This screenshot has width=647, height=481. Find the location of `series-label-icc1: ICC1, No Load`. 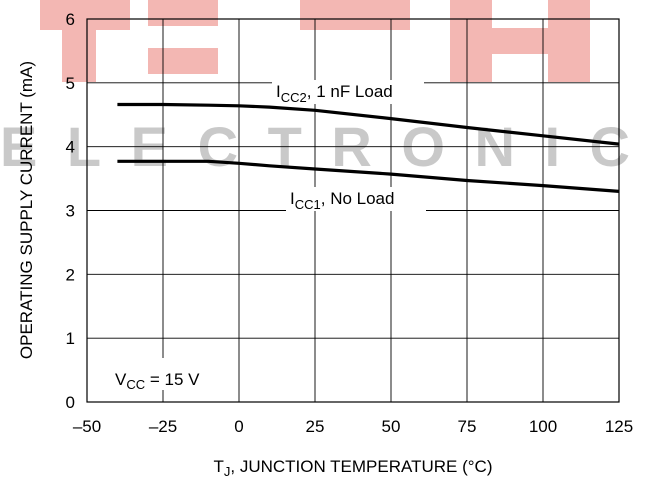

series-label-icc1: ICC1, No Load is located at coordinates (342, 200).